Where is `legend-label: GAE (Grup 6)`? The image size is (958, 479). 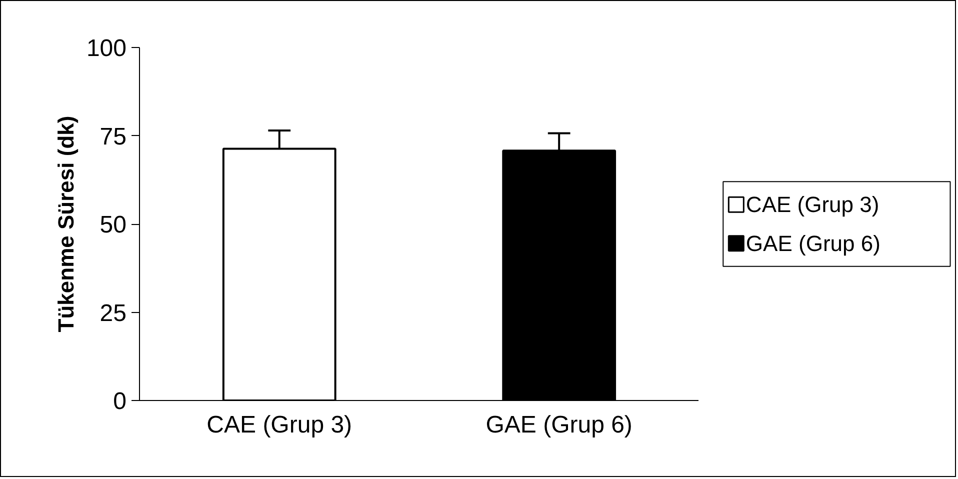 legend-label: GAE (Grup 6) is located at coordinates (813, 243).